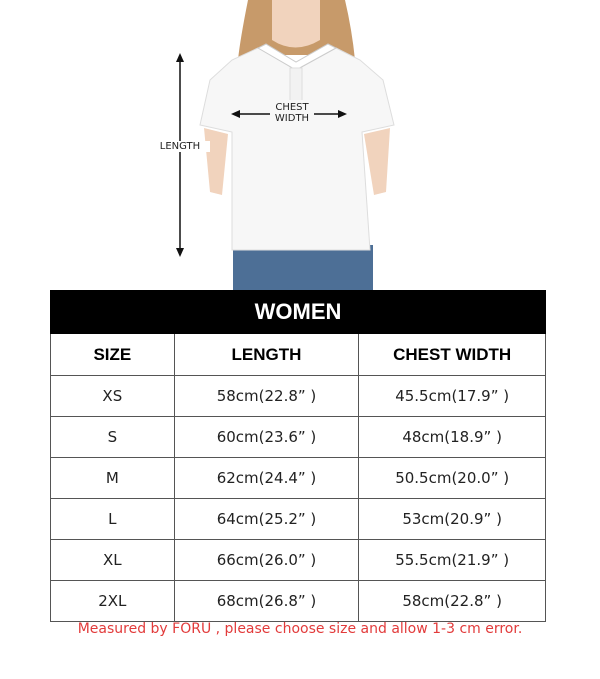 This screenshot has height=679, width=600. Describe the element at coordinates (298, 312) in the screenshot. I see `table-title: WOMEN` at that location.